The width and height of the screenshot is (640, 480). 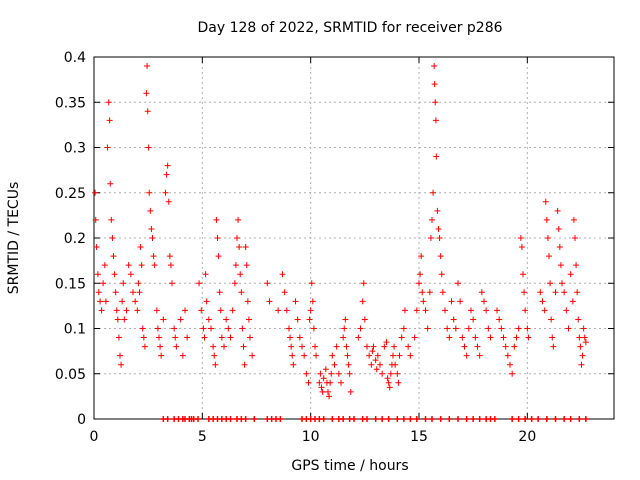 What do you see at coordinates (70, 103) in the screenshot?
I see `y-tick-label: 0.35` at bounding box center [70, 103].